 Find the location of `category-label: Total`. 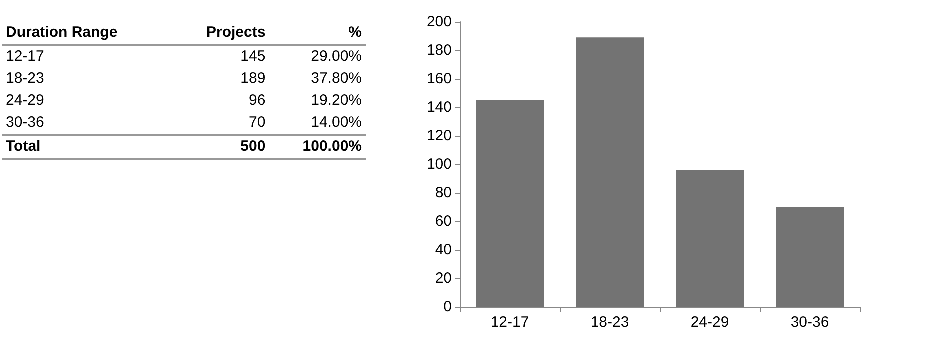

category-label: Total is located at coordinates (23, 146).